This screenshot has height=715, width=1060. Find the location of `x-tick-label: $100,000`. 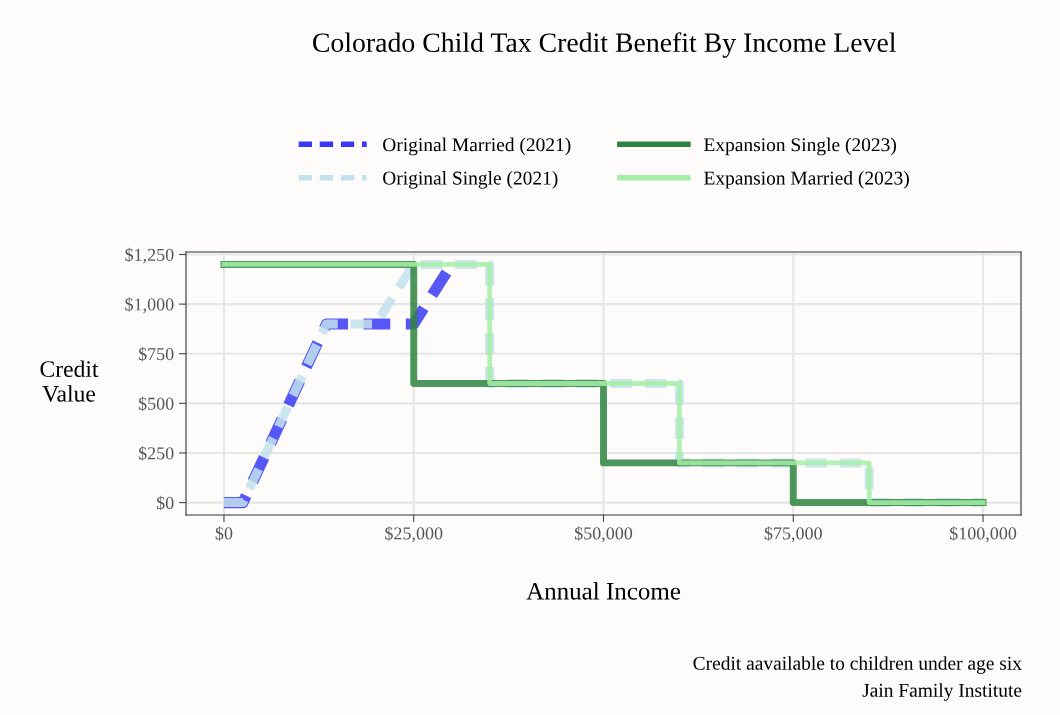

x-tick-label: $100,000 is located at coordinates (983, 534).